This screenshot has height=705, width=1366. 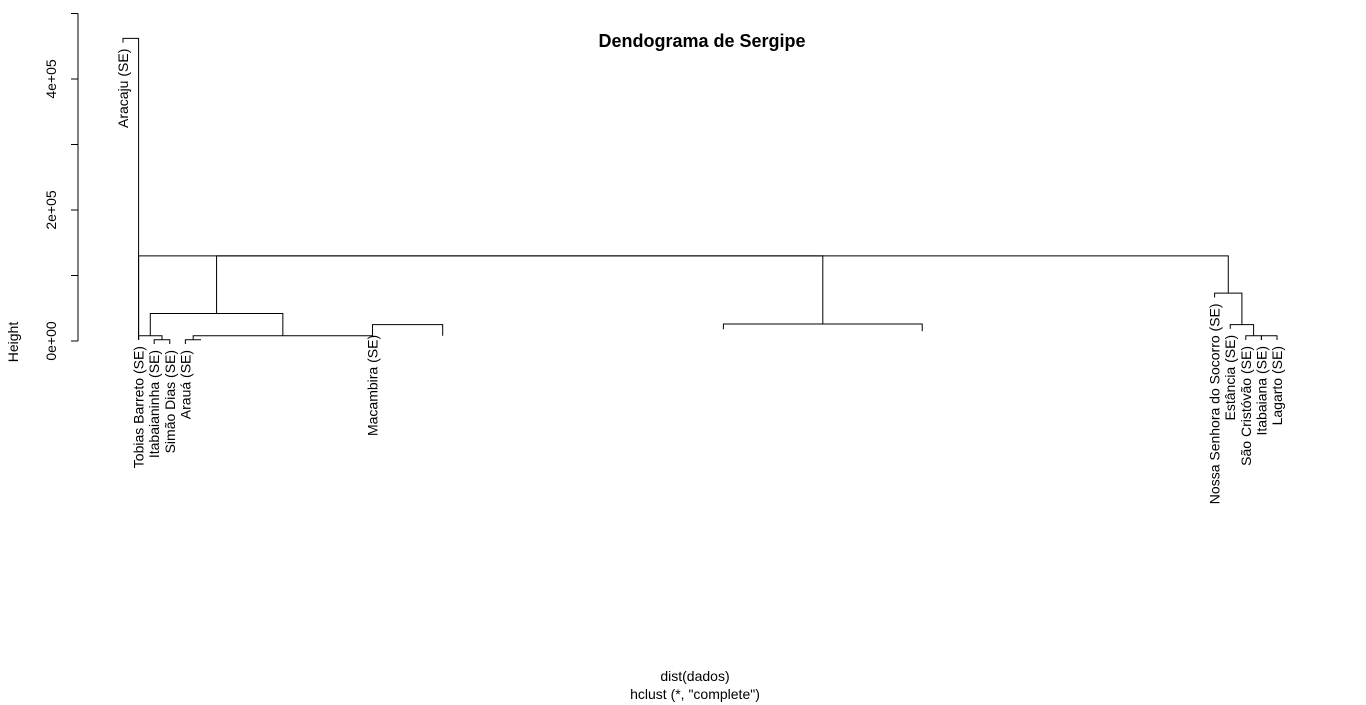 I want to click on y-axis-label: Height, so click(x=13, y=342).